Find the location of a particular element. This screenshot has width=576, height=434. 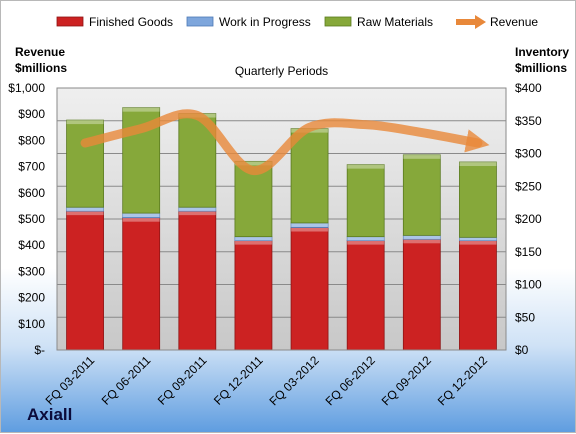

right-tick-label: $200 is located at coordinates (528, 219).